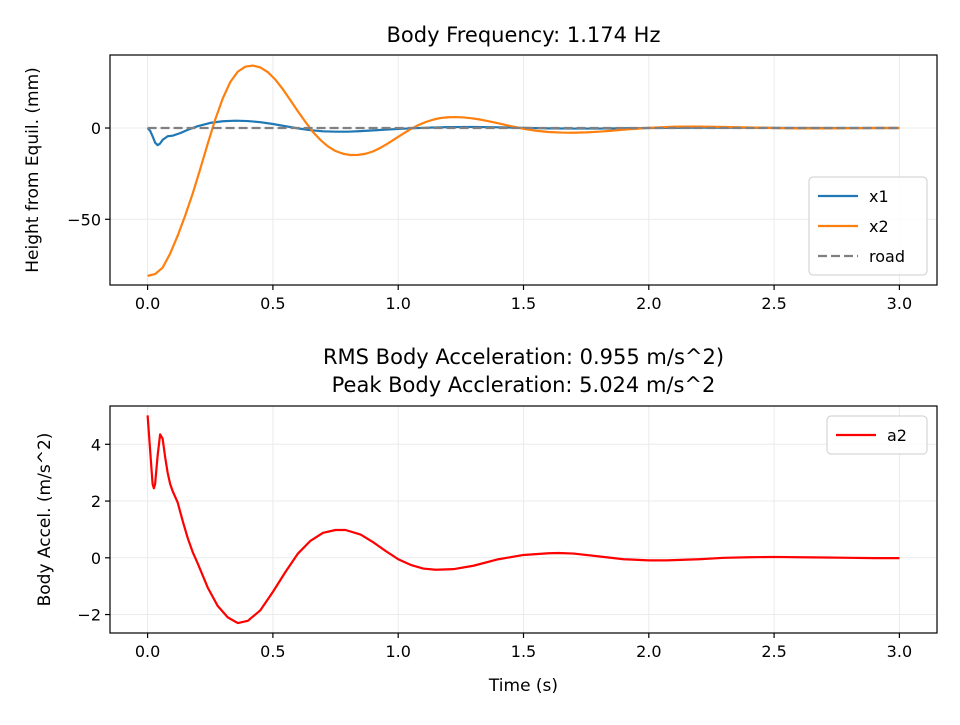 This screenshot has width=960, height=725. What do you see at coordinates (887, 256) in the screenshot?
I see `legend-label-road: road` at bounding box center [887, 256].